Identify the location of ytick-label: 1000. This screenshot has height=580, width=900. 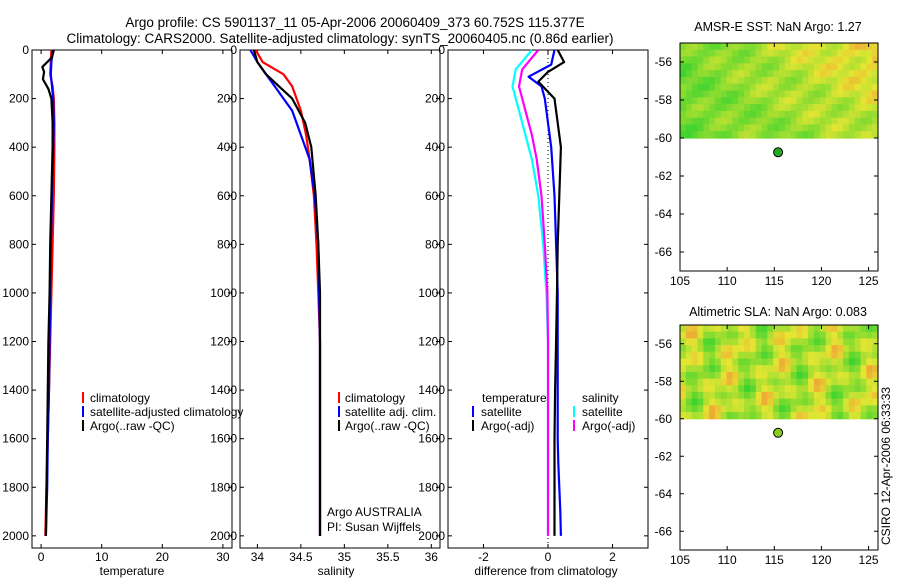
(15, 293).